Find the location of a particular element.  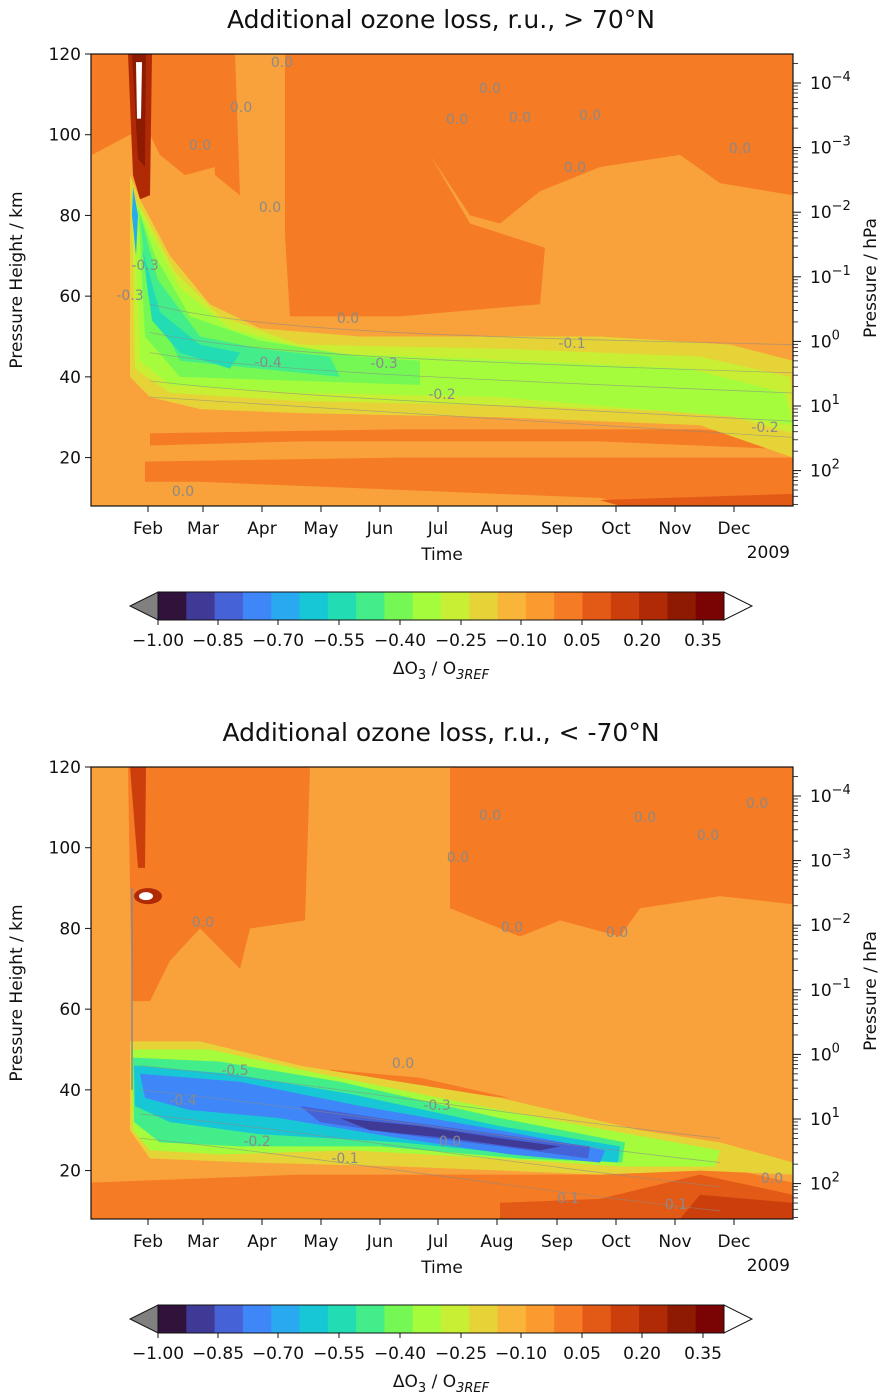

p-tick-label: 10¹ is located at coordinates (825, 1118).